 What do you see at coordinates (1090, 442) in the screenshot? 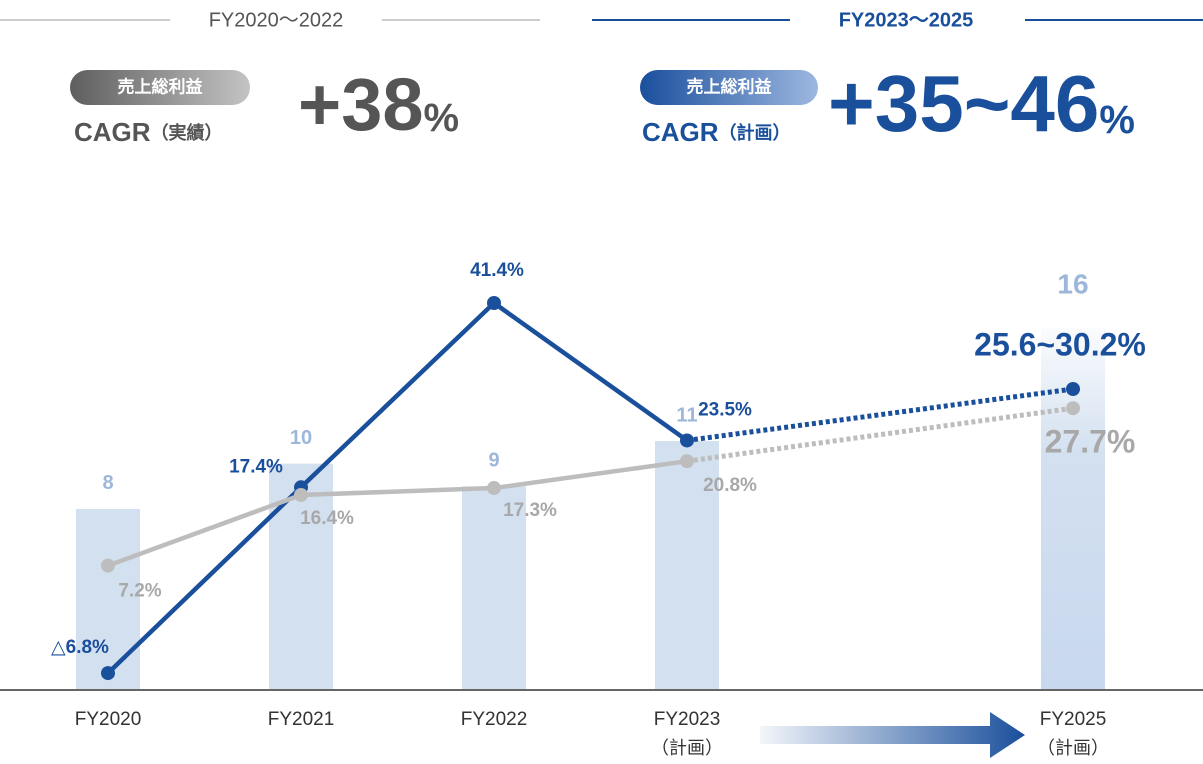
I see `point-label: 27.7%` at bounding box center [1090, 442].